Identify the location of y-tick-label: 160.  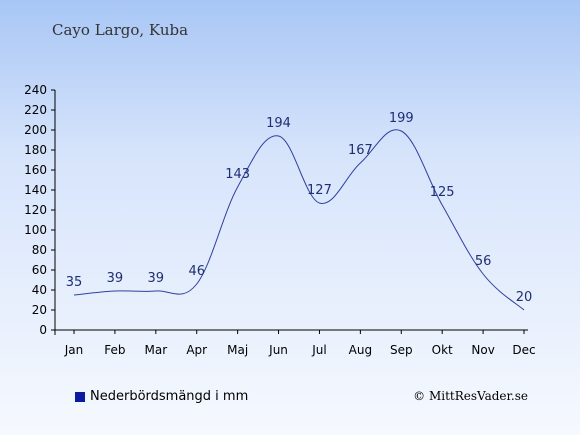
(35, 170).